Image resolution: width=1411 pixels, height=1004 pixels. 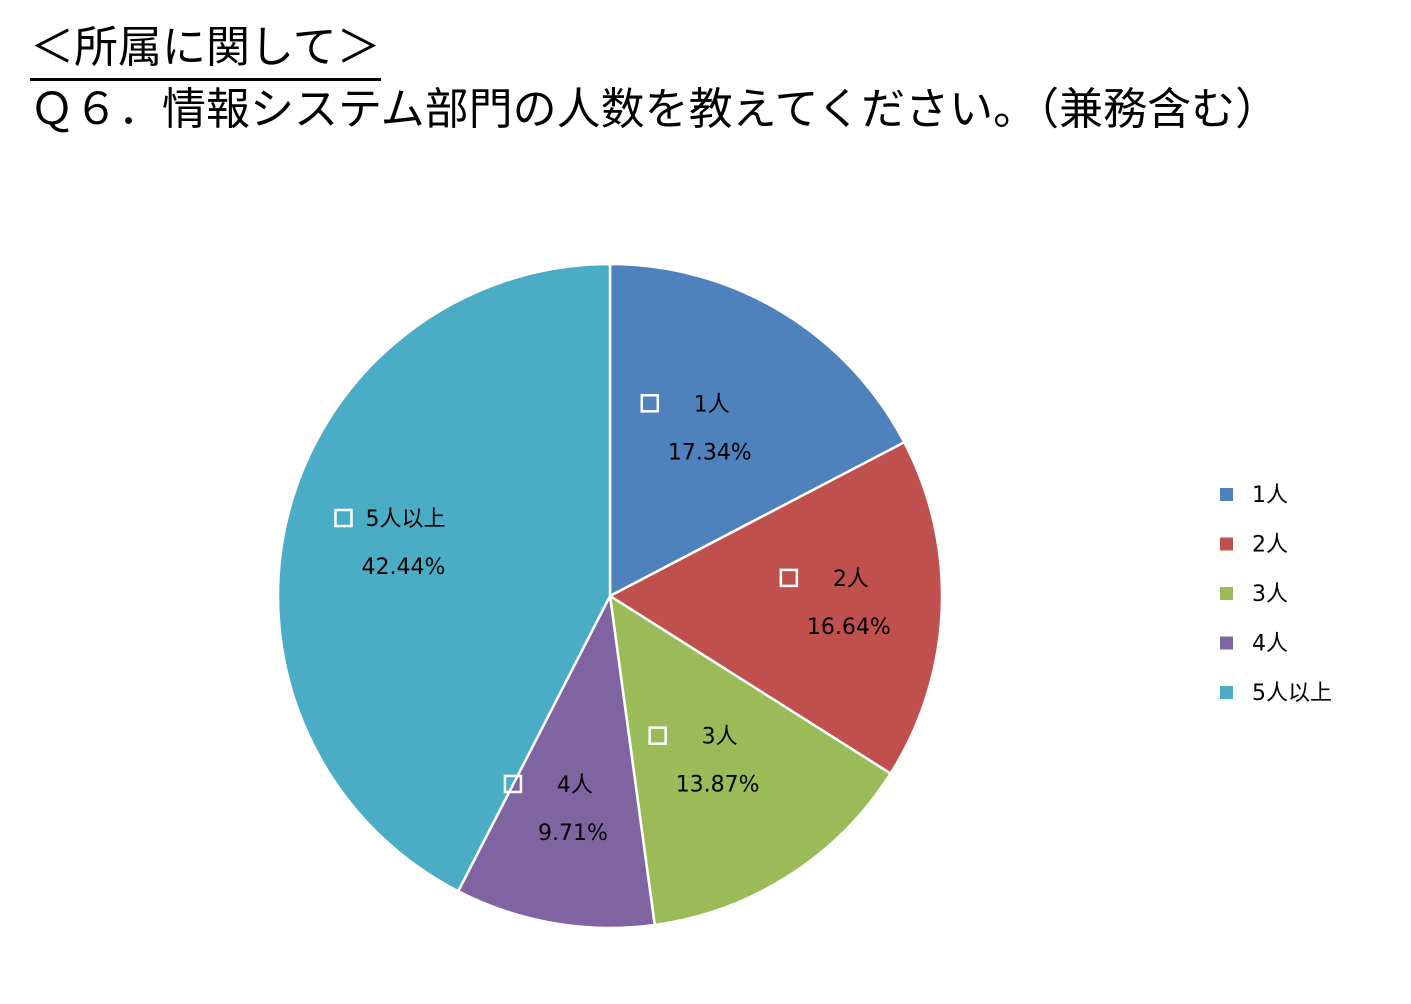 What do you see at coordinates (712, 404) in the screenshot?
I see `slice-category-label: 1人` at bounding box center [712, 404].